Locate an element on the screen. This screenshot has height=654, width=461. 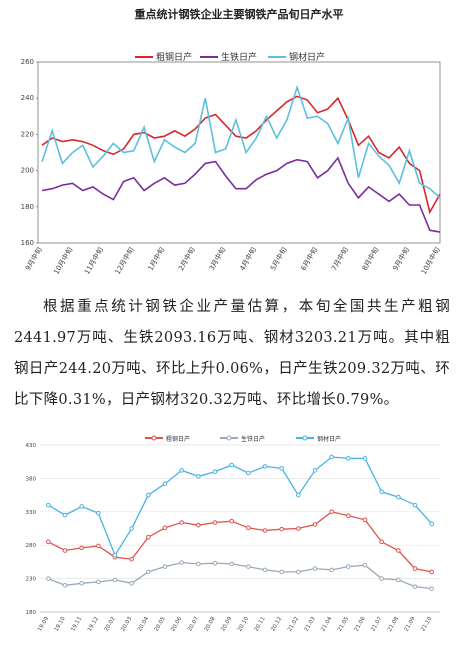
legend-label: 钢材日产 is located at coordinates (329, 439).